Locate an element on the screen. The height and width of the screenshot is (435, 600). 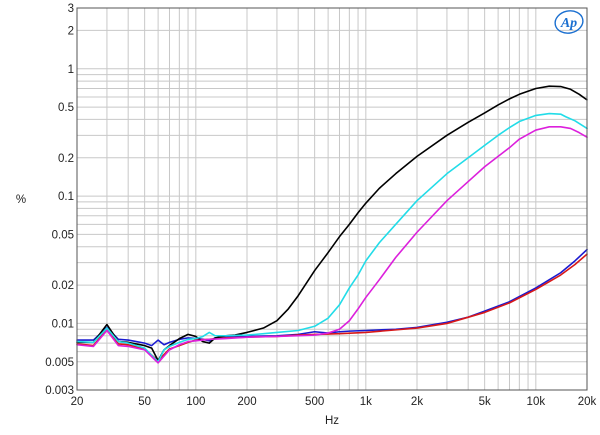
y-tick-label: 0.1 is located at coordinates (66, 197).